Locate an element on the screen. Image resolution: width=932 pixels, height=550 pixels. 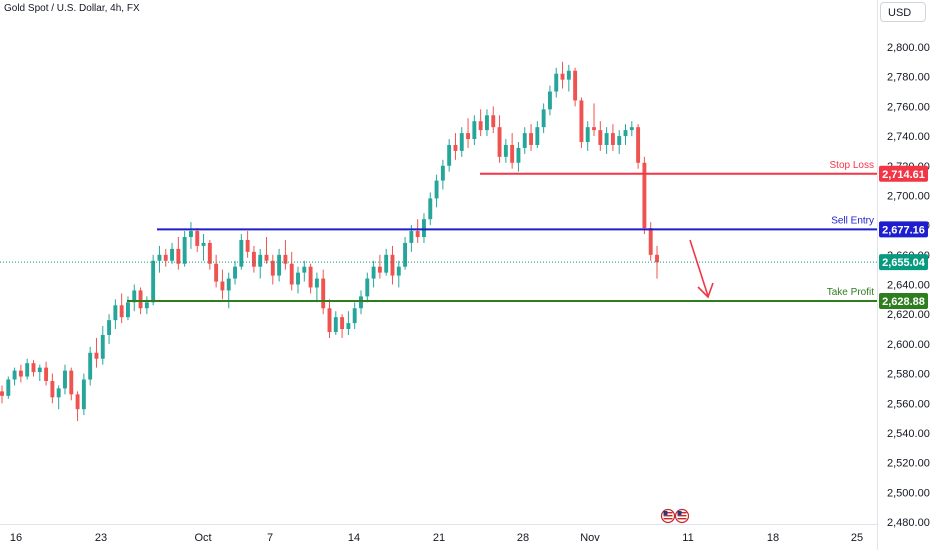
price-tick-label: 2,620.00 is located at coordinates (908, 315).